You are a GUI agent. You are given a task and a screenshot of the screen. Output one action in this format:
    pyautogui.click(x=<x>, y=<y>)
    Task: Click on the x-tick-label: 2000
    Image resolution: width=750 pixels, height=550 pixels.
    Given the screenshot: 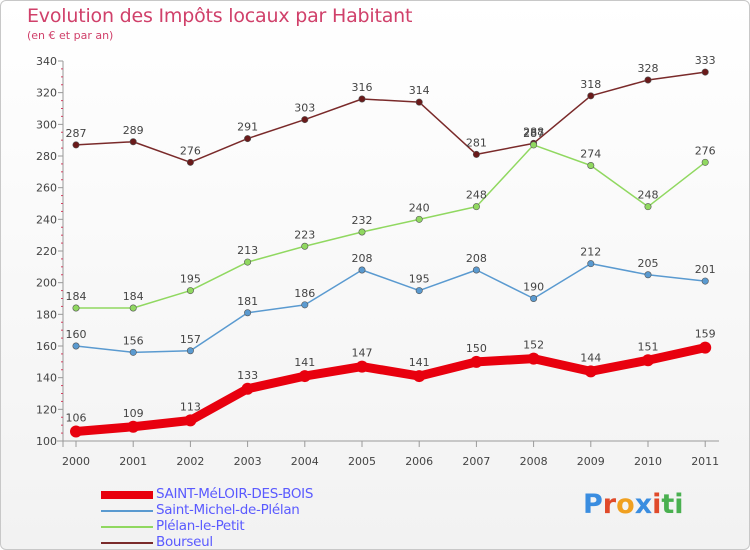 What is the action you would take?
    pyautogui.click(x=76, y=461)
    